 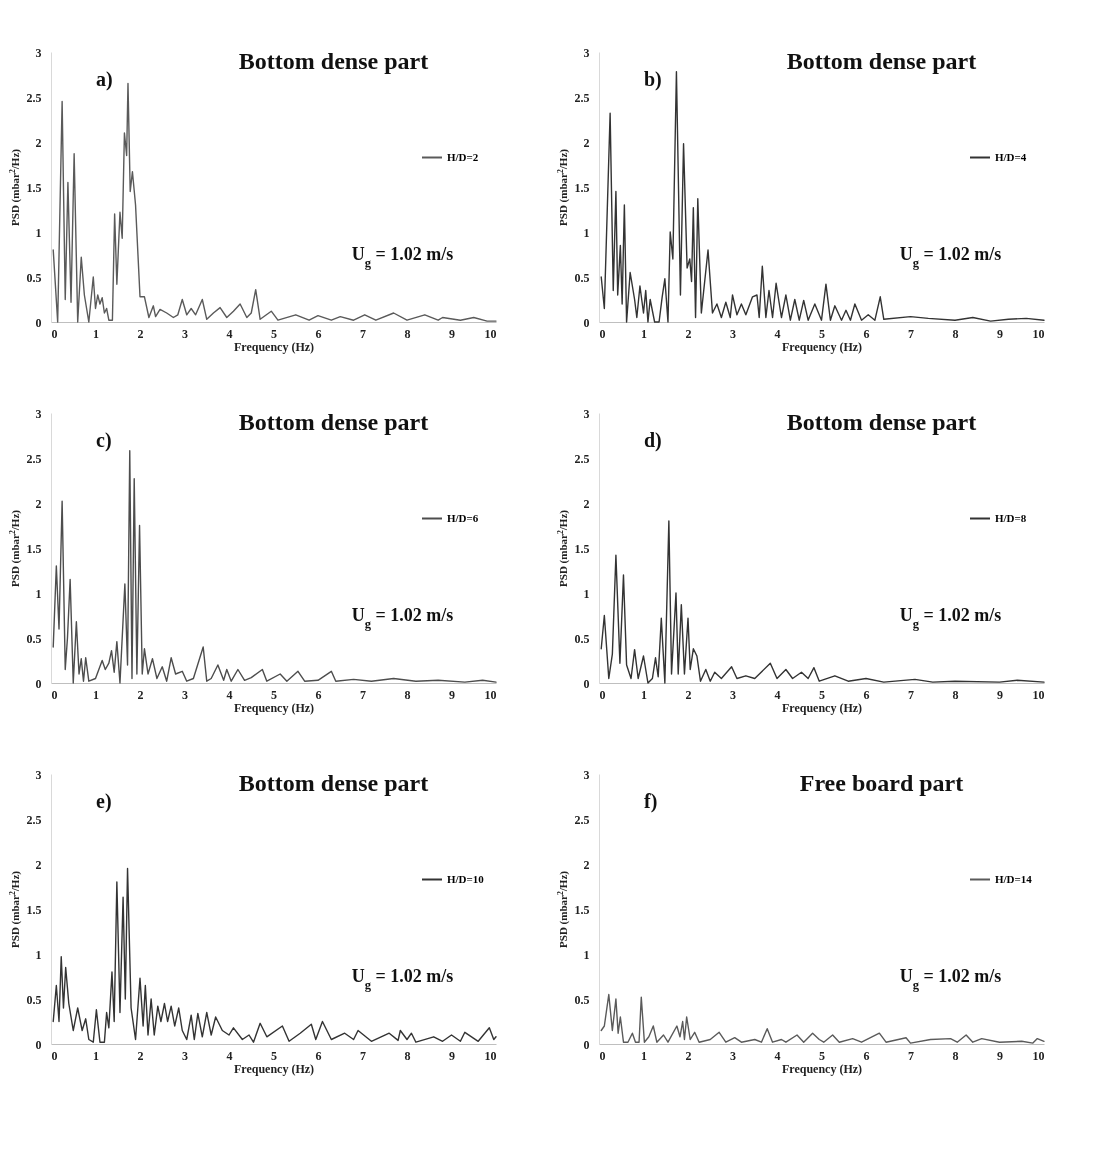 What do you see at coordinates (881, 783) in the screenshot?
I see `chart-title: Free board part` at bounding box center [881, 783].